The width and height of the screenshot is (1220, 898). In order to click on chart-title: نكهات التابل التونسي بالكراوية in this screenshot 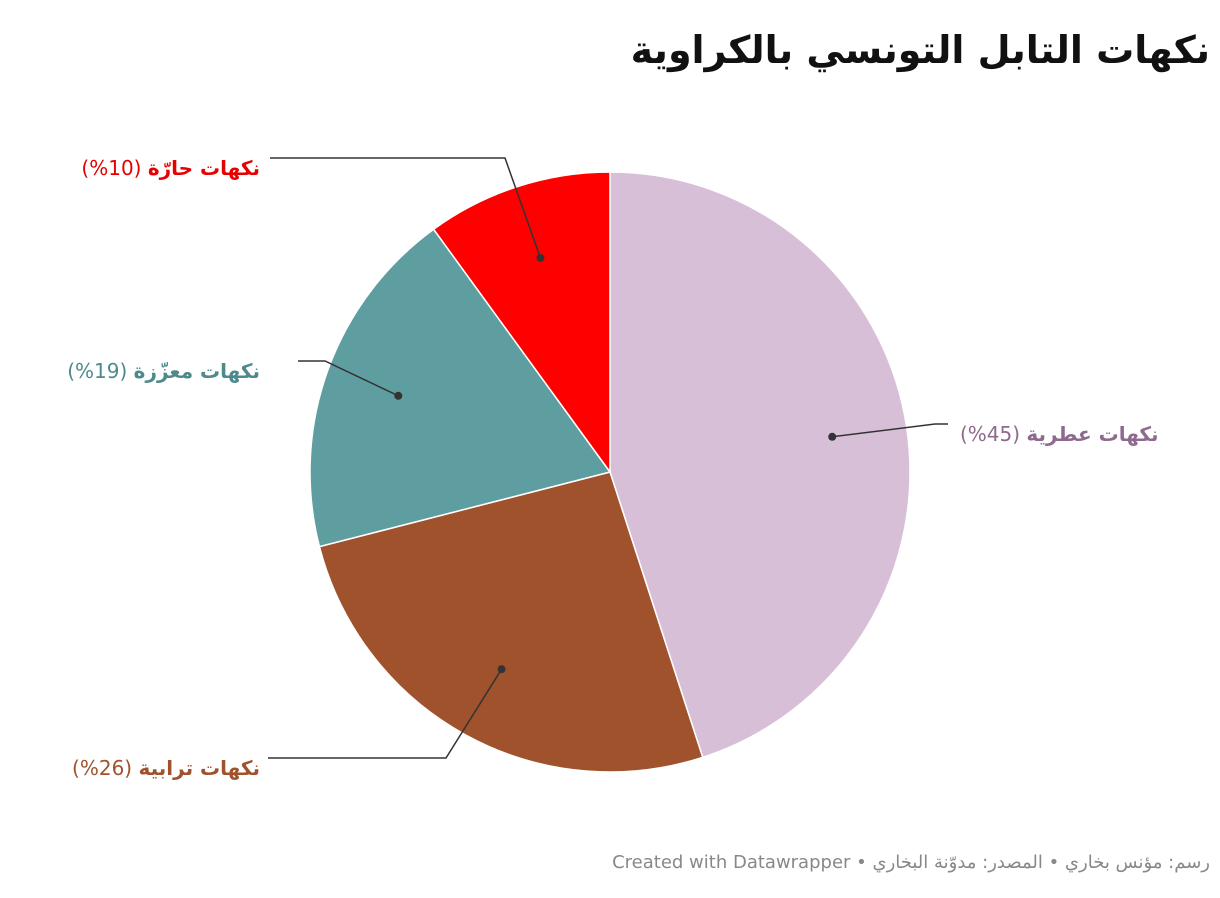, I will do `click(920, 50)`.